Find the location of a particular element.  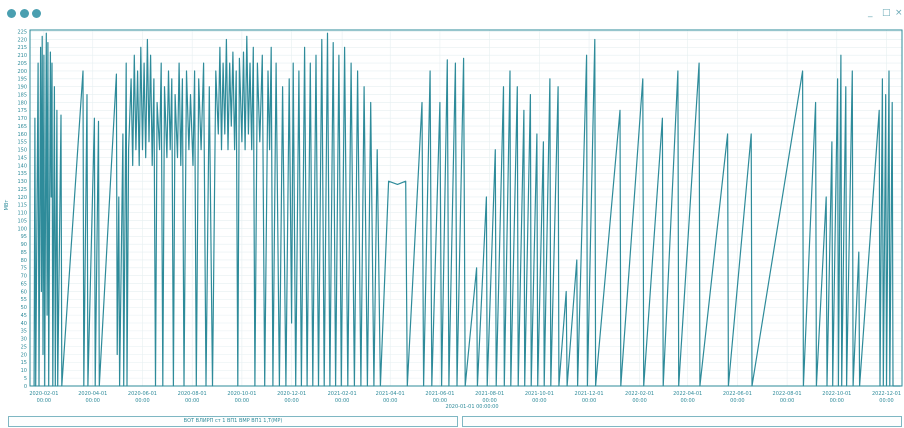

y-tick-label: 50 is located at coordinates (24, 308).